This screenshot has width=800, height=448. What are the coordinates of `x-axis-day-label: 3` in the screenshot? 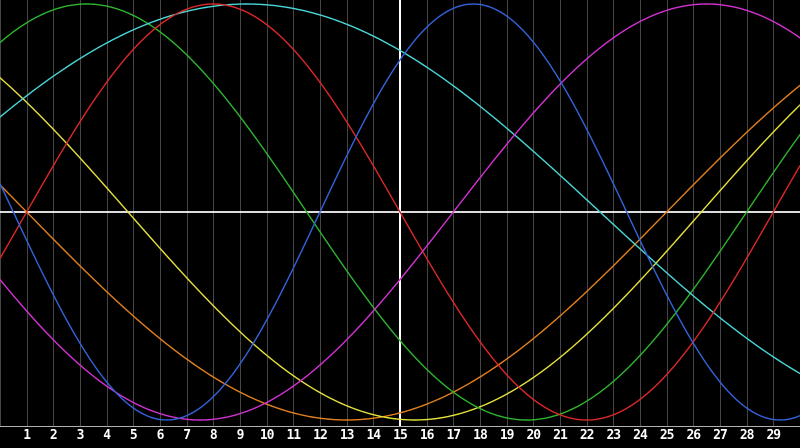 It's located at (80, 435).